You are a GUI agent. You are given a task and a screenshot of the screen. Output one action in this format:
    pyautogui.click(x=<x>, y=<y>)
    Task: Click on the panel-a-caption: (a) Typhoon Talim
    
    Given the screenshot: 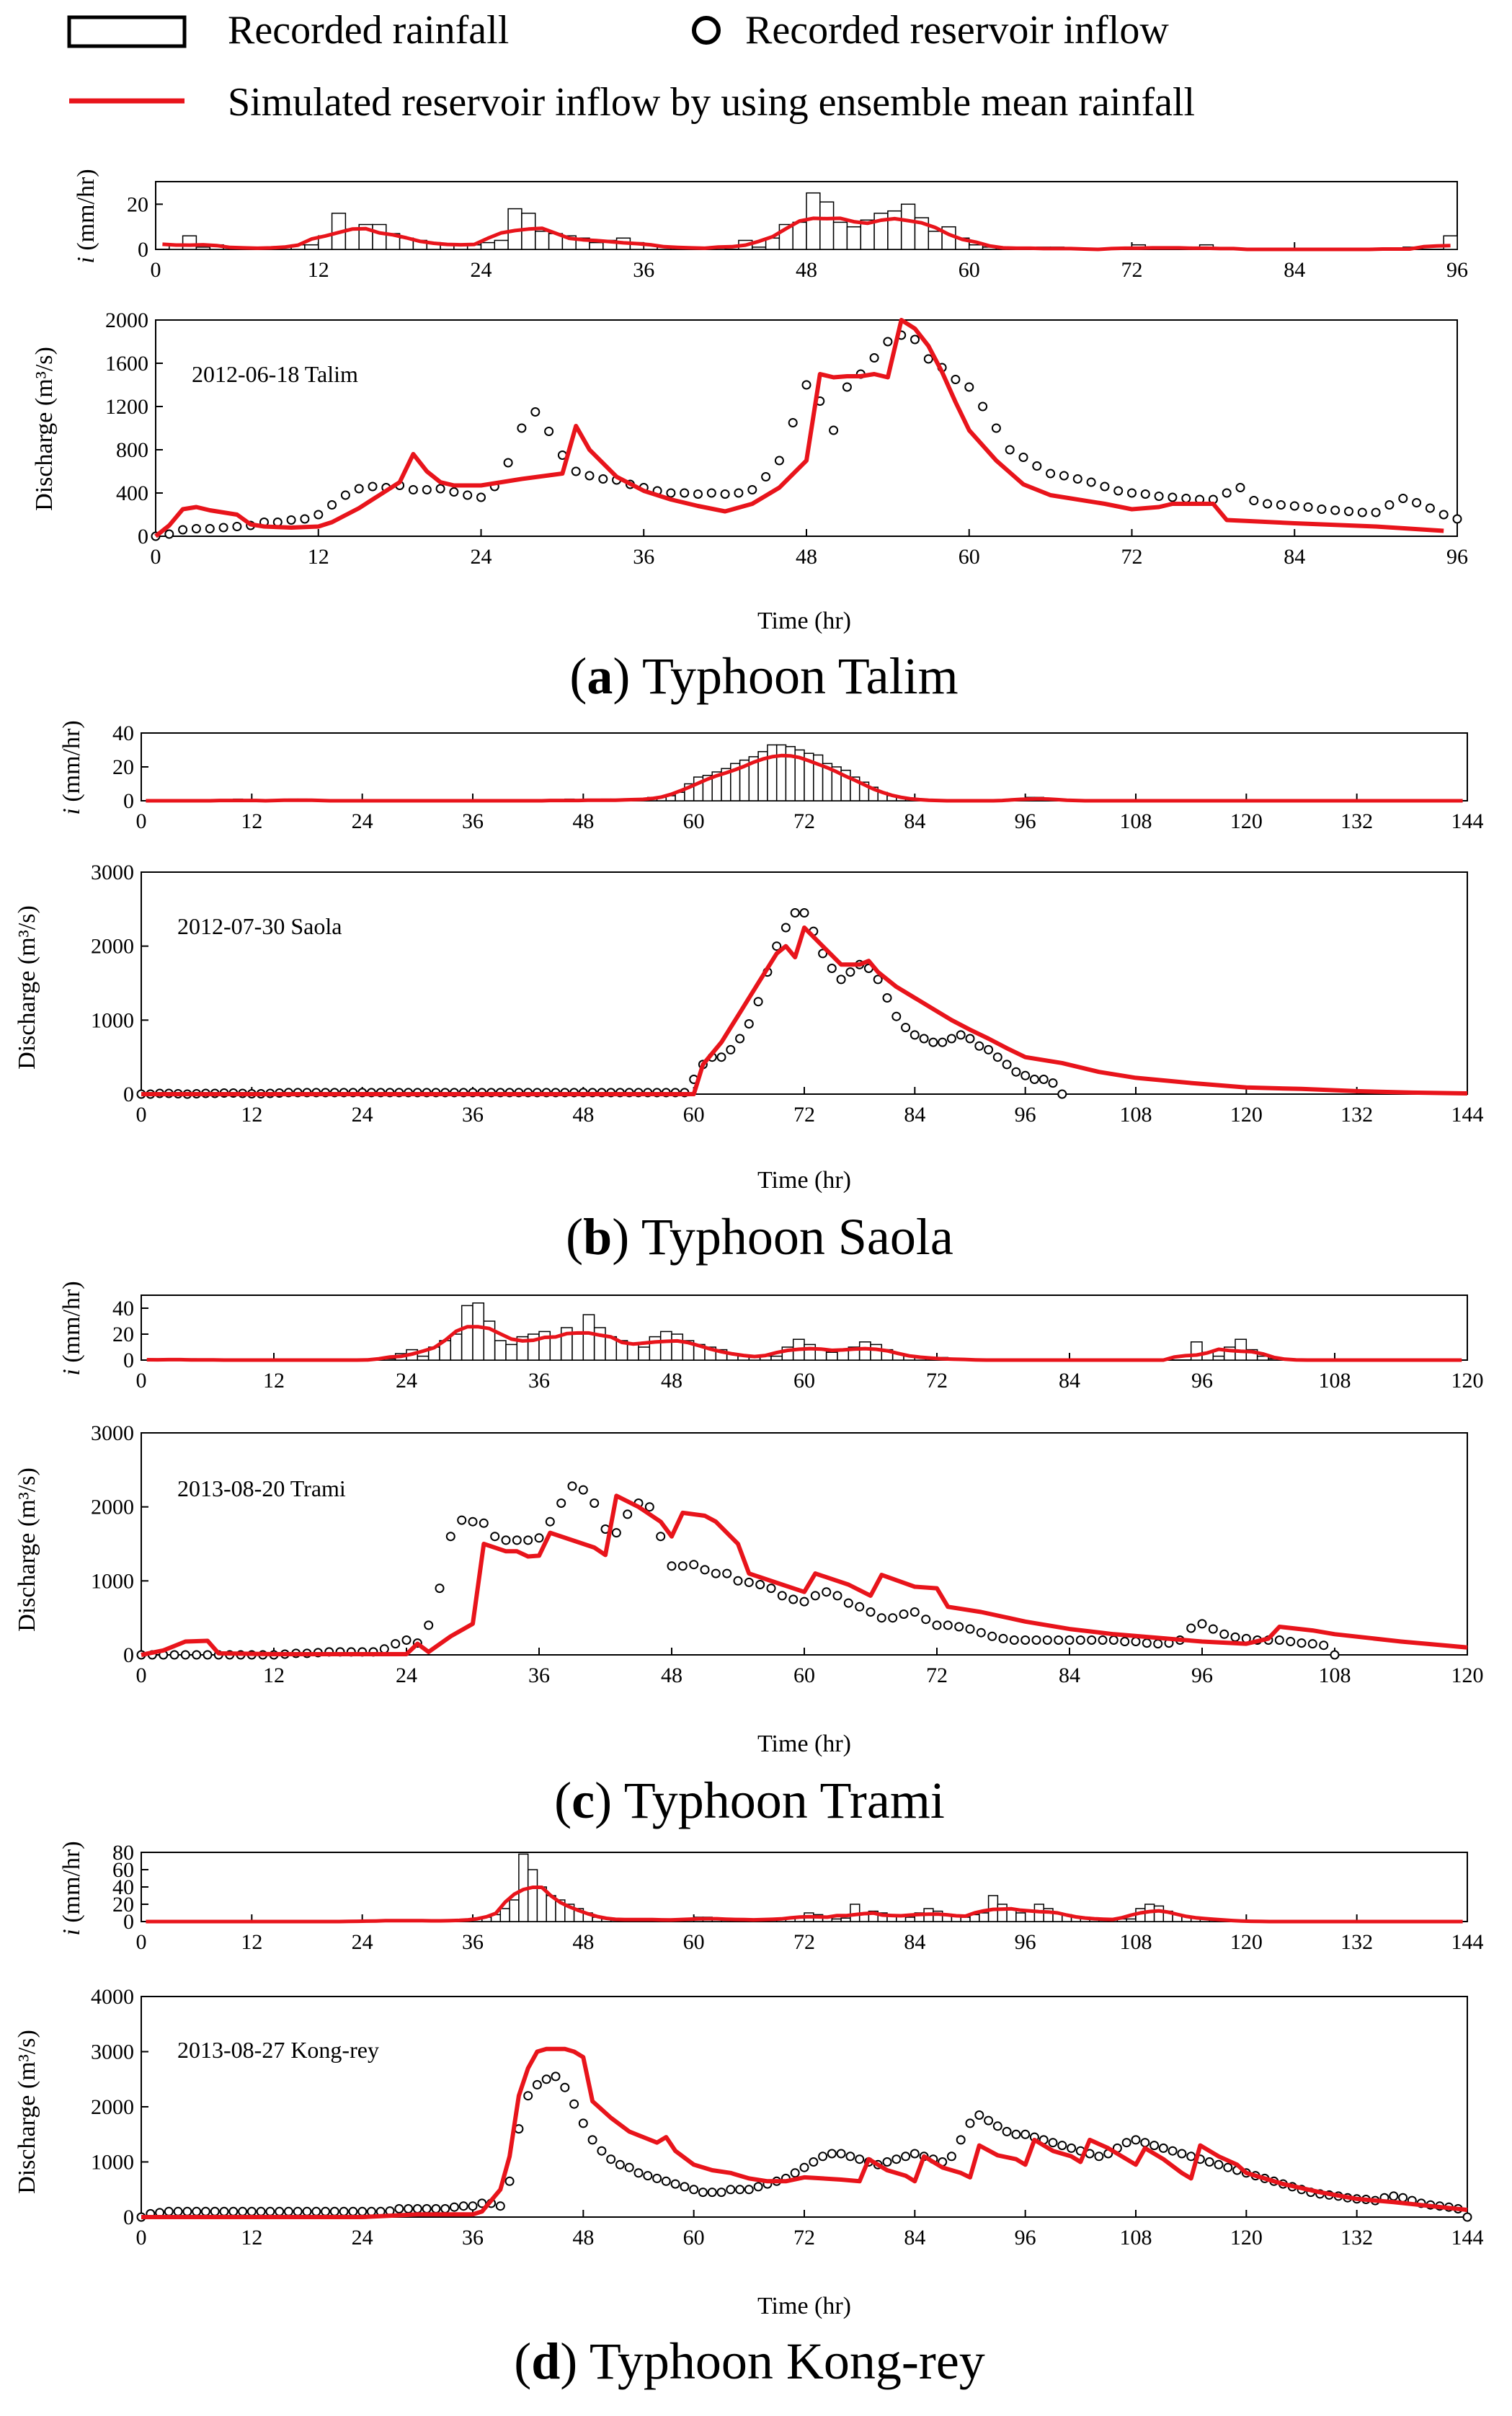 What is the action you would take?
    pyautogui.click(x=763, y=676)
    